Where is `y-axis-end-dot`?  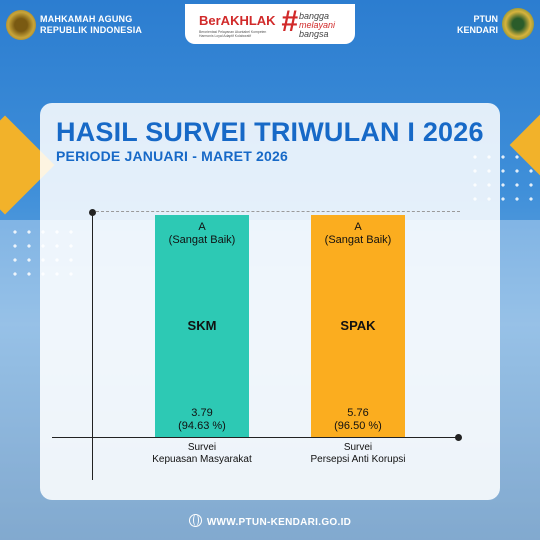
y-axis-end-dot is located at coordinates (92, 212).